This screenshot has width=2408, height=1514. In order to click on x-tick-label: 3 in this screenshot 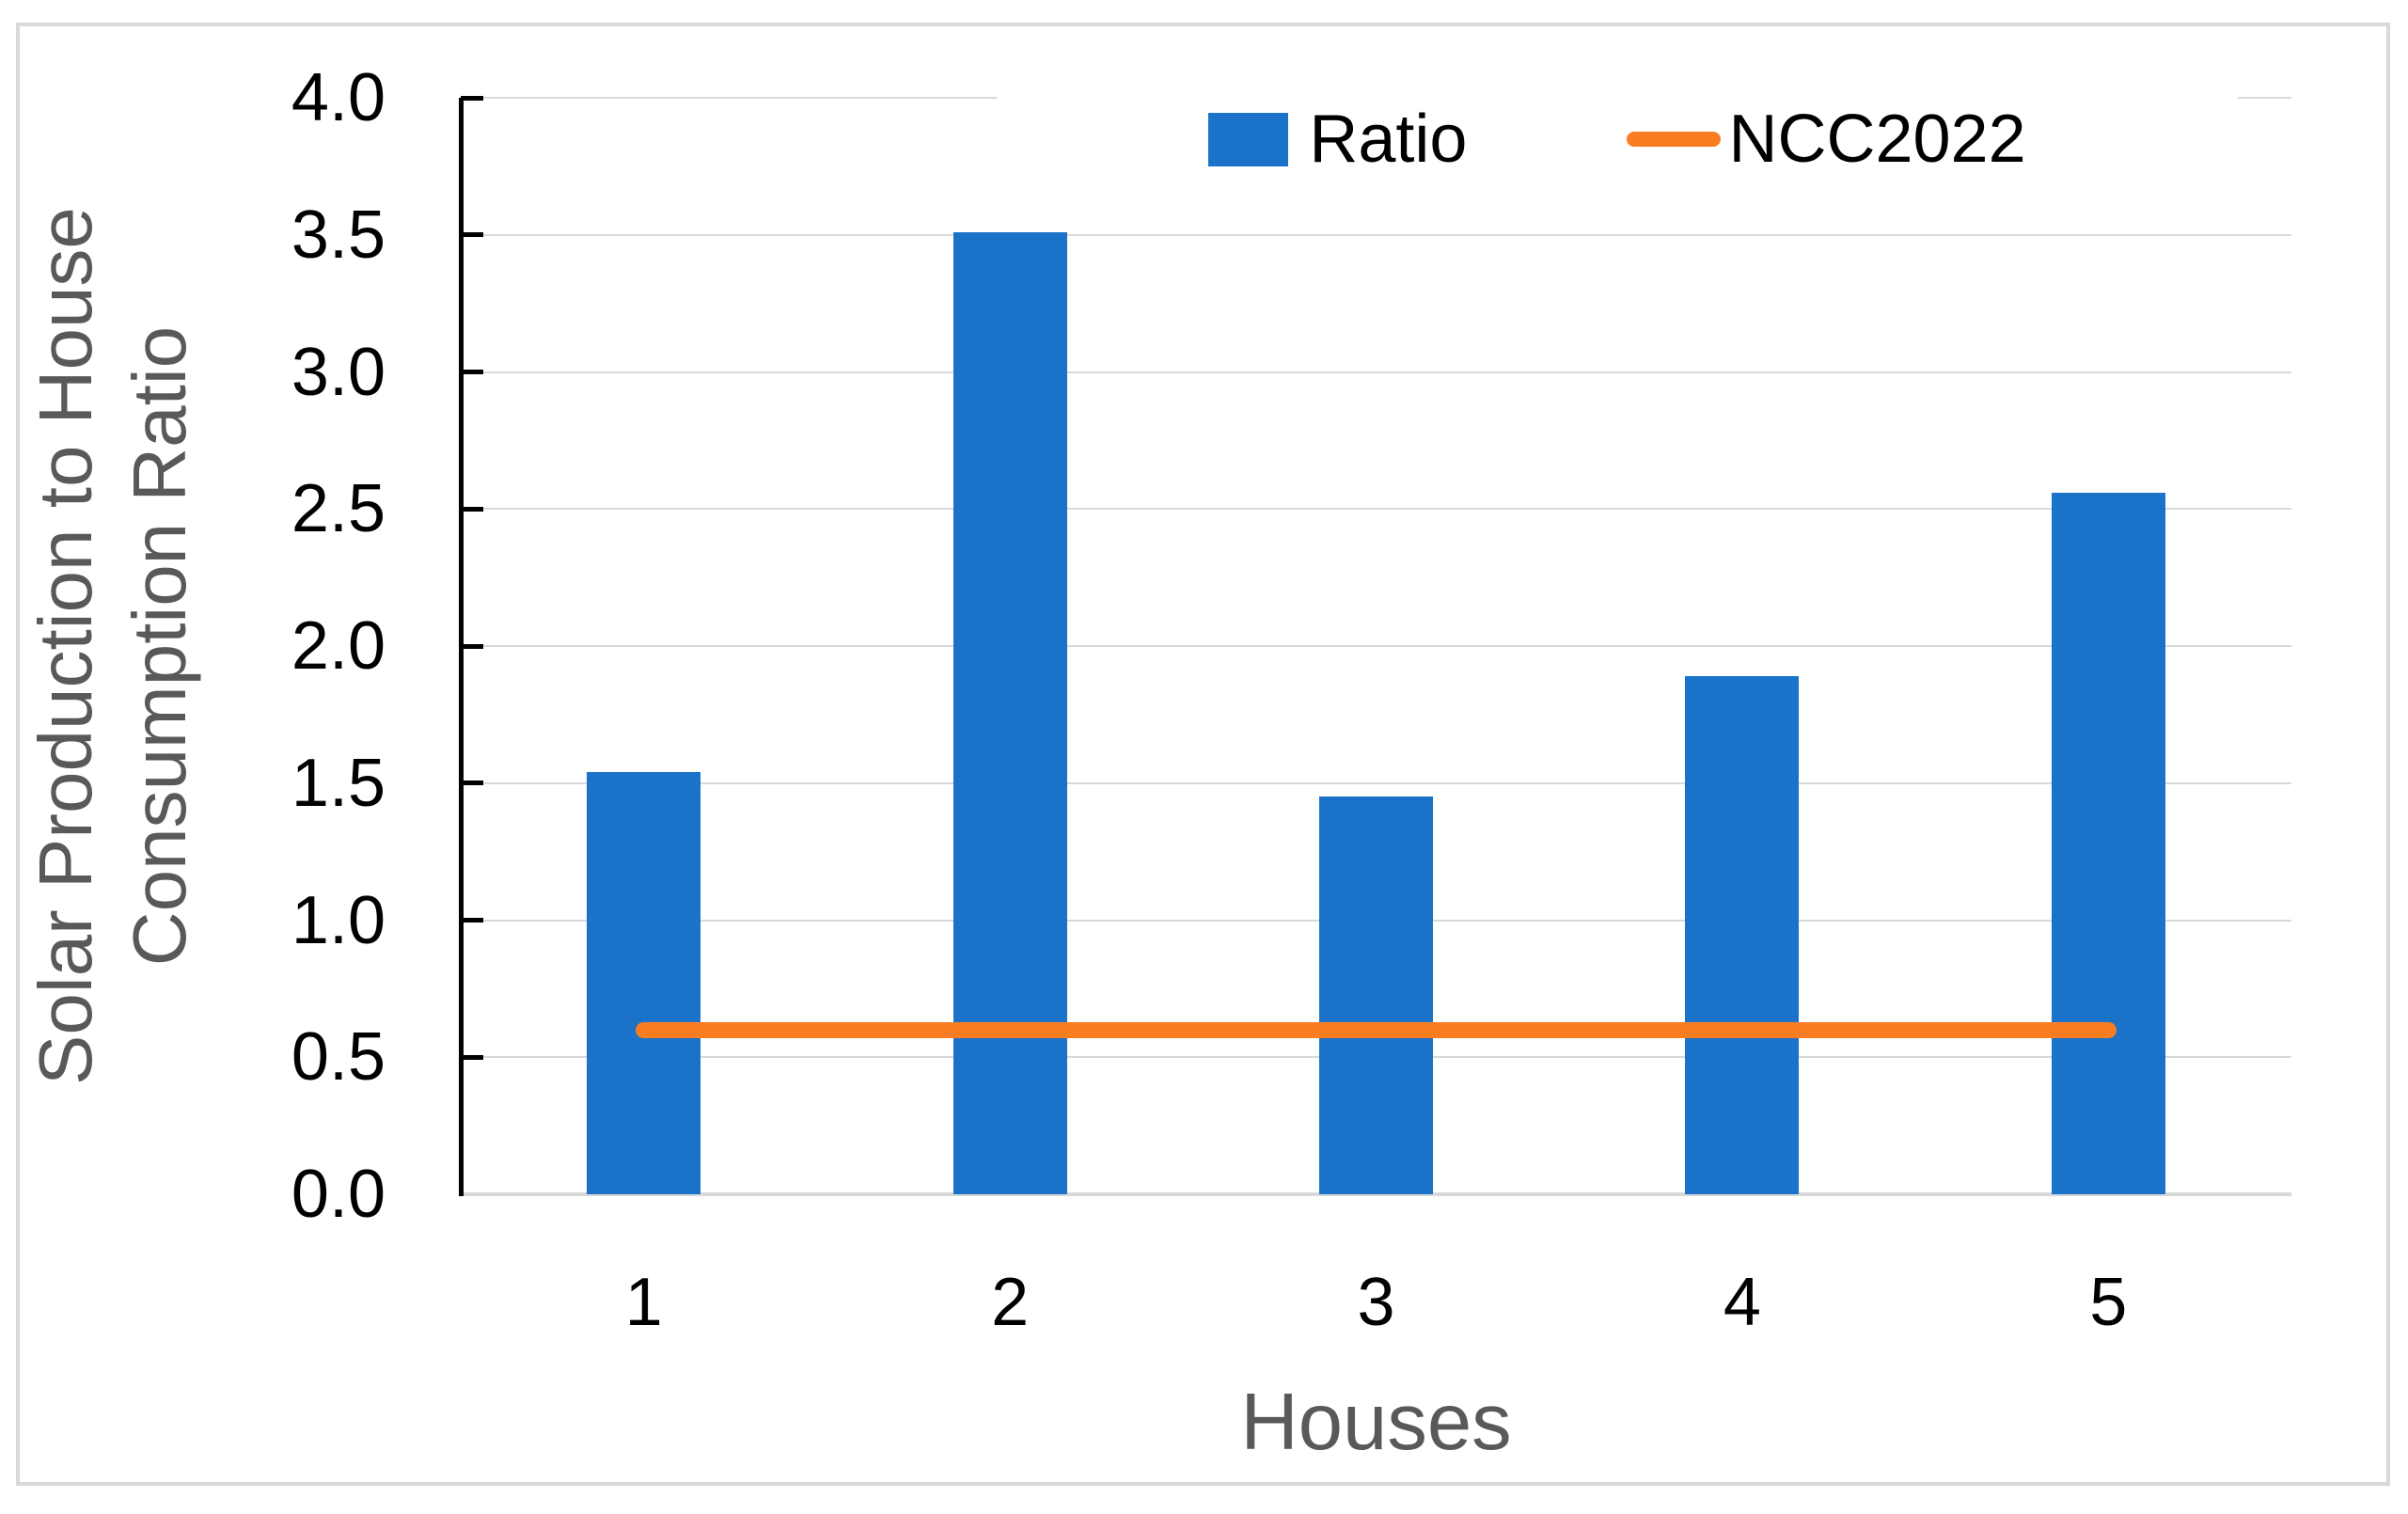, I will do `click(1376, 1302)`.